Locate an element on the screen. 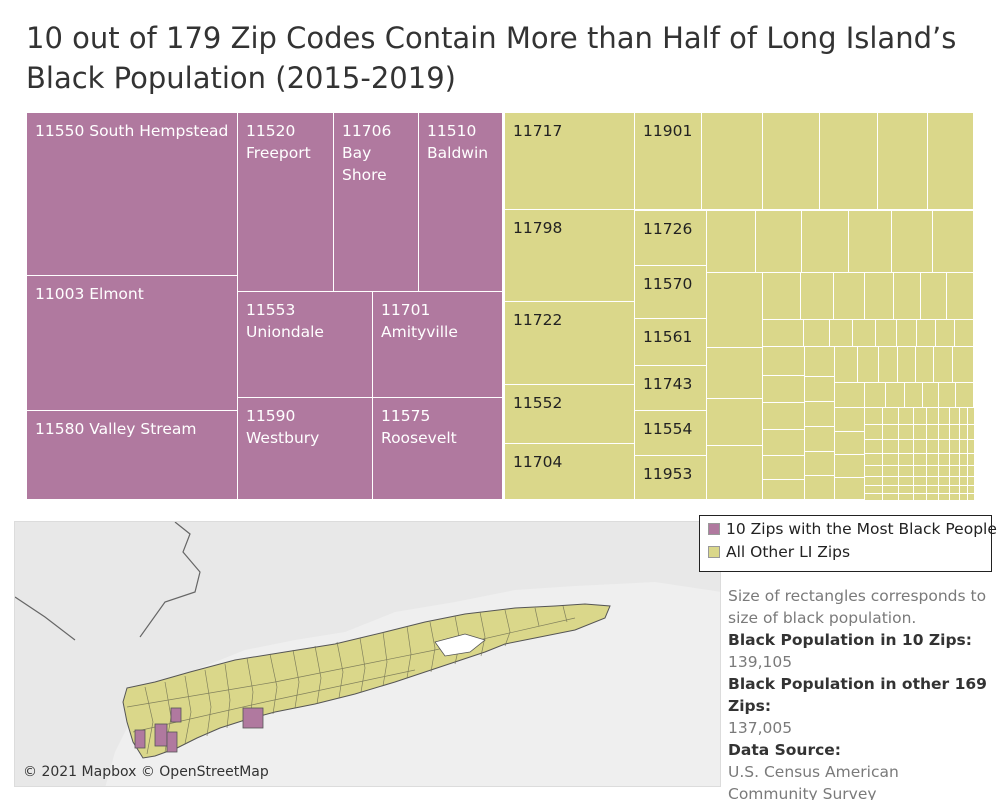 The height and width of the screenshot is (800, 1000). legend-item-other: All Other LI Zips is located at coordinates (779, 552).